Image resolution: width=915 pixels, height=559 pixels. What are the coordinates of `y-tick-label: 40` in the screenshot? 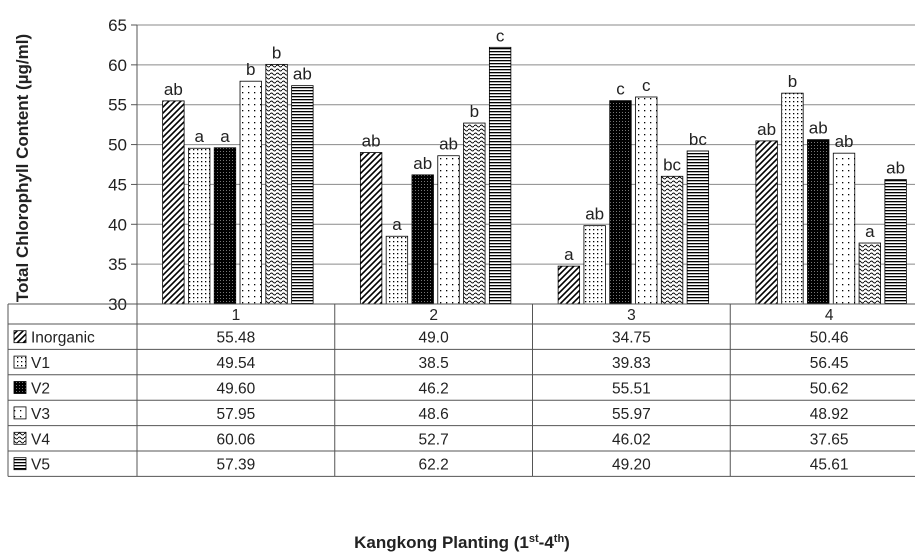 It's located at (117, 224).